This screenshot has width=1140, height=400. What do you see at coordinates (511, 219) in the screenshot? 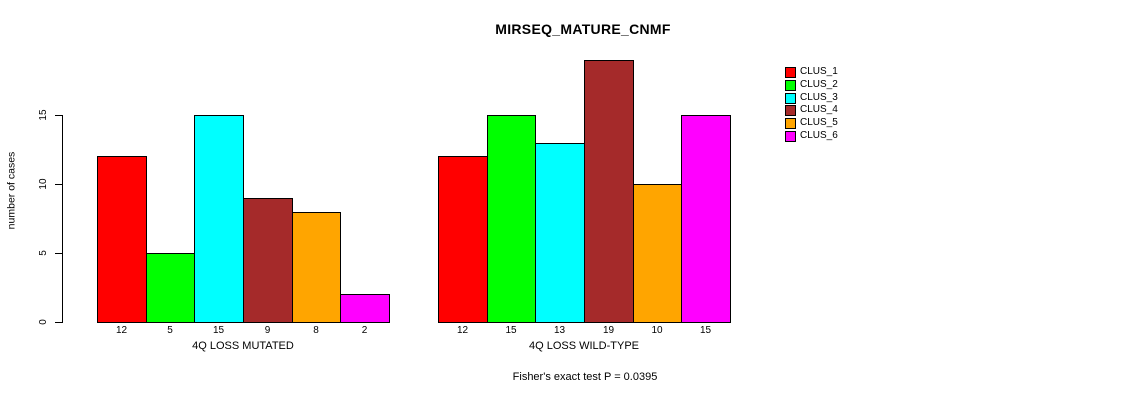
I see `bar-clus_2-group2` at bounding box center [511, 219].